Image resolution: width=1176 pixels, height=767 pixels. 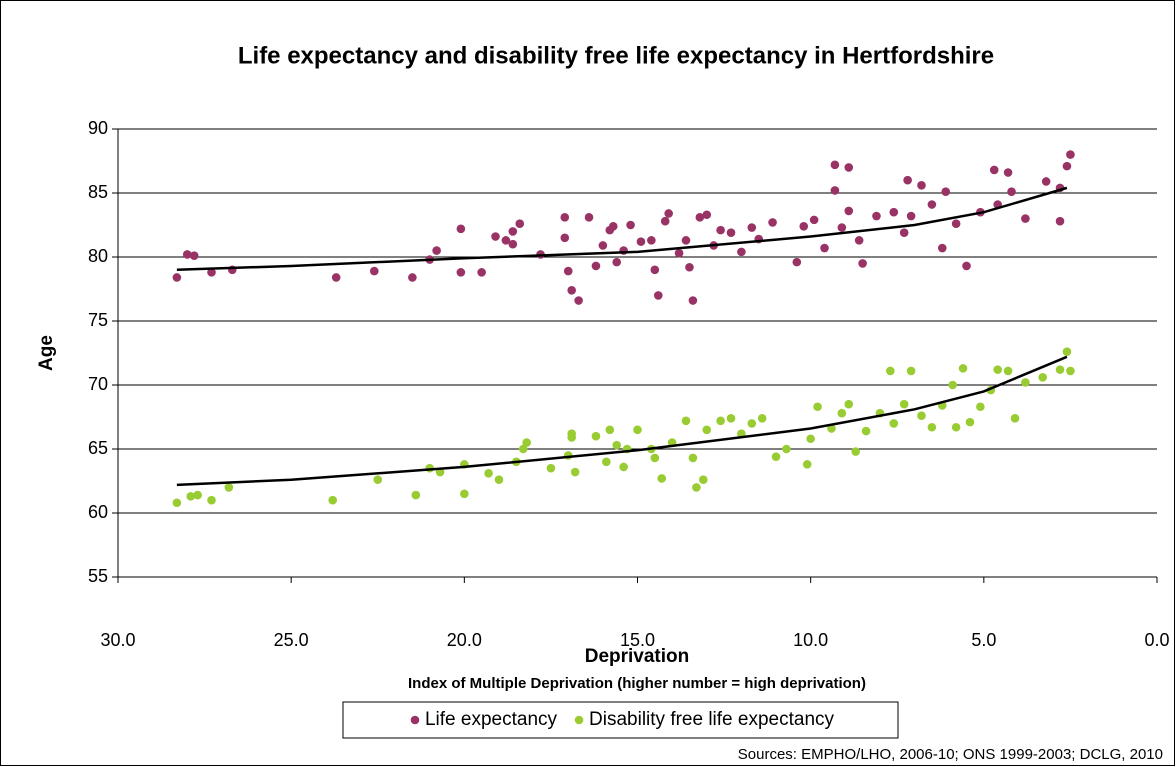 I want to click on x-tick-label: 5.0, so click(x=983, y=640).